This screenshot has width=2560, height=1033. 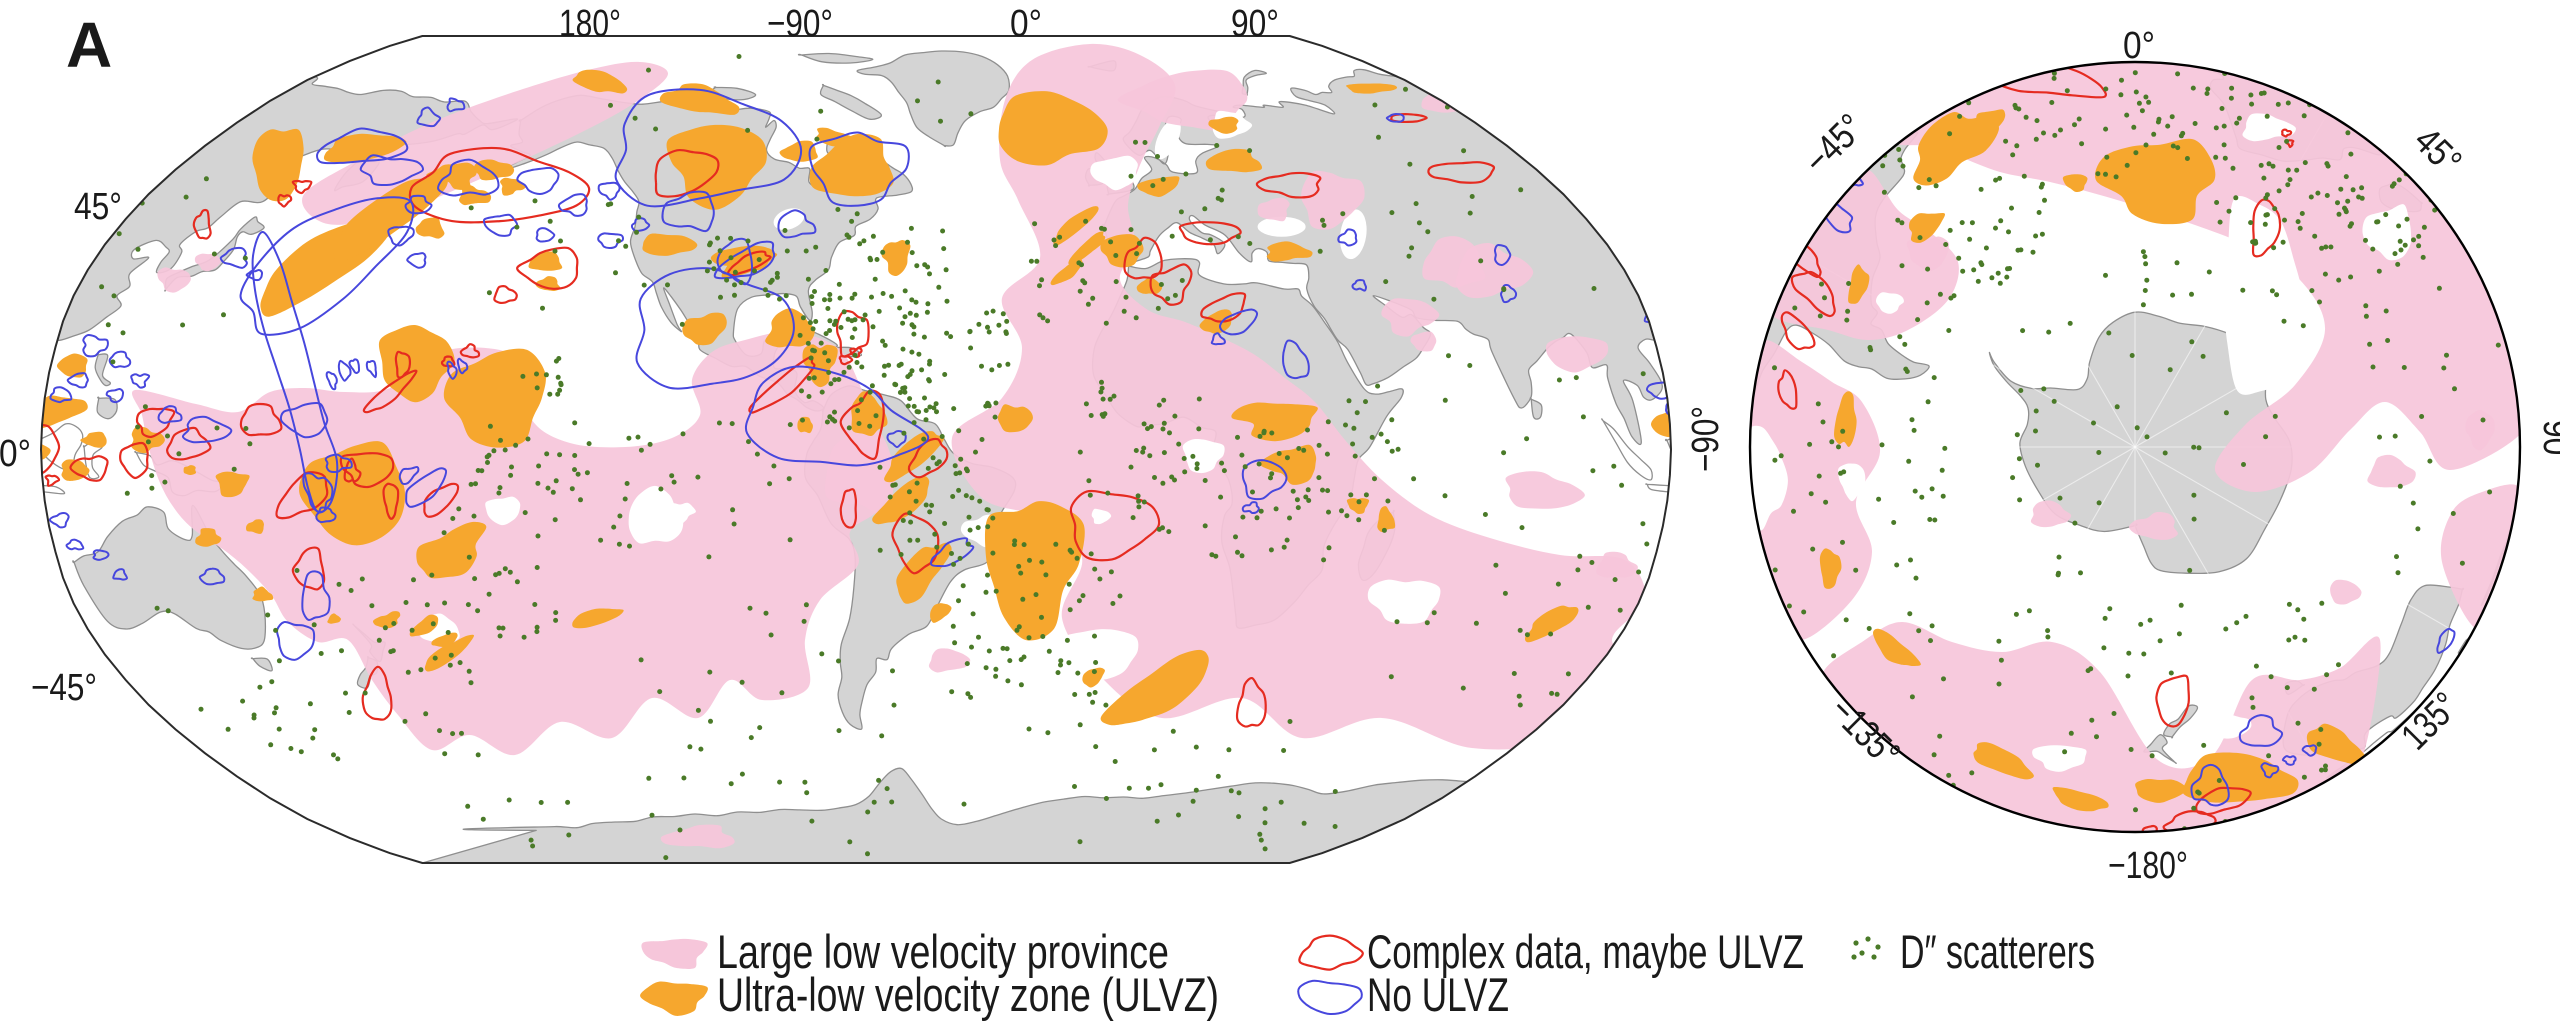 I want to click on svg-text: 45°, so click(x=98, y=207).